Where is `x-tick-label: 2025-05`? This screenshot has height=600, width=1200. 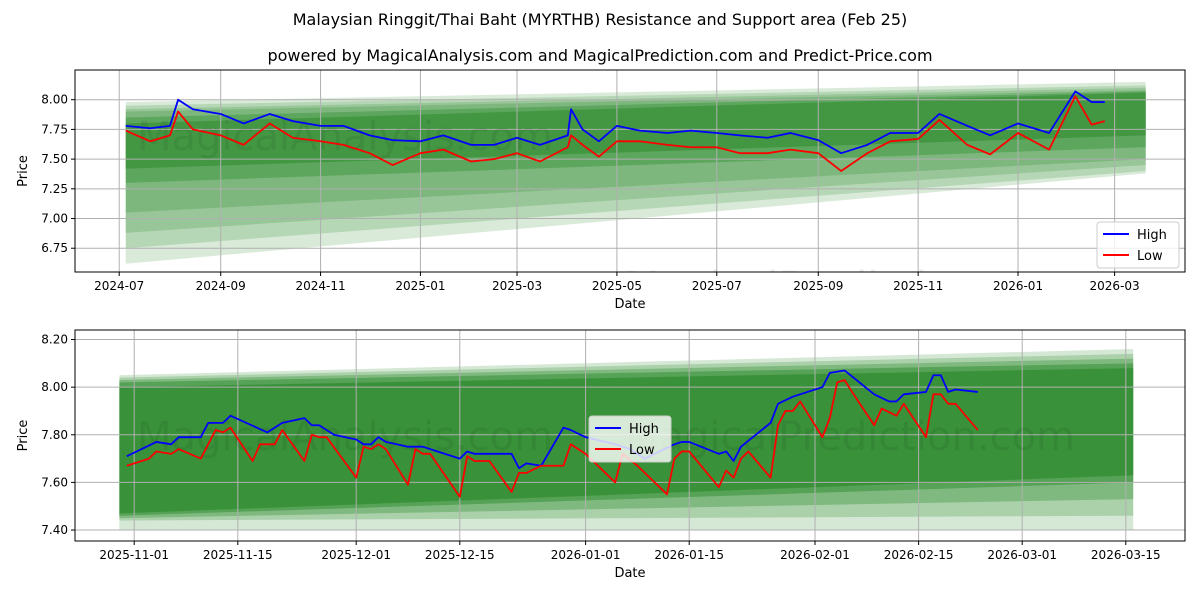 x-tick-label: 2025-05 is located at coordinates (617, 286).